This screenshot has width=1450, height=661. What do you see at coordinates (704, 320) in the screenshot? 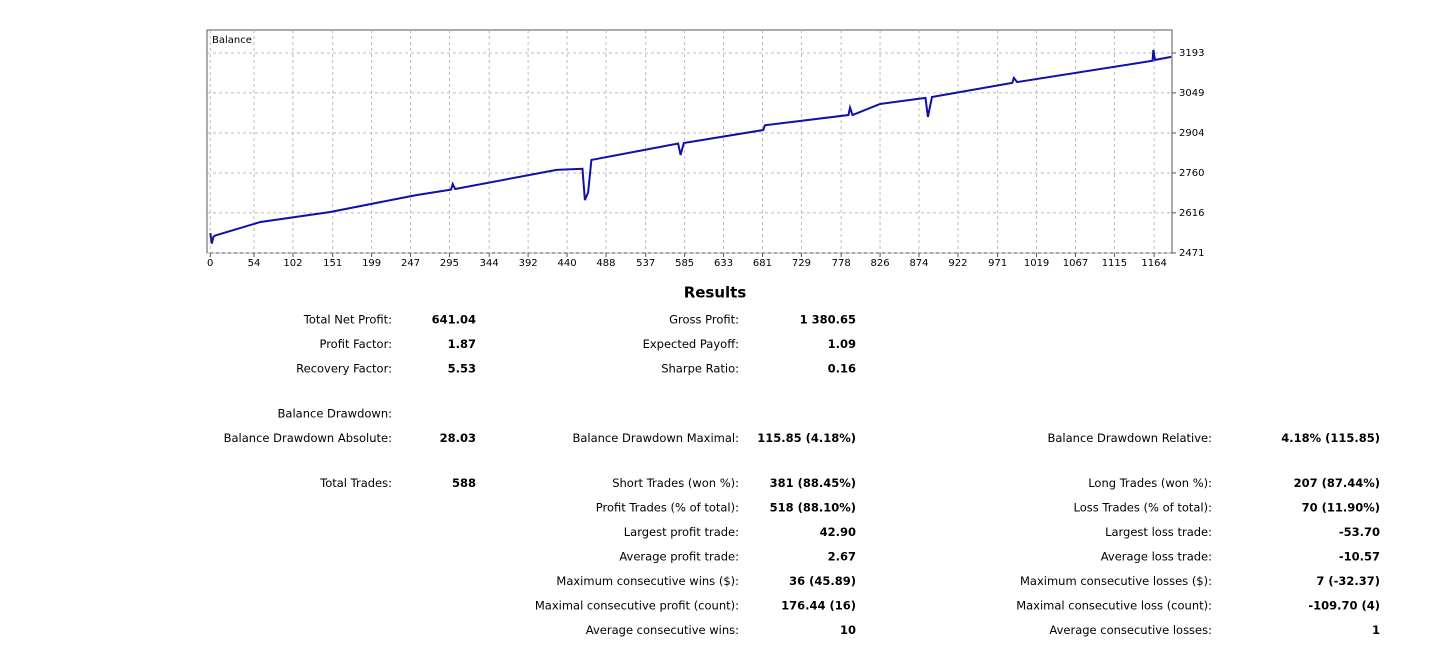
I see `result-label: Gross Profit:` at bounding box center [704, 320].